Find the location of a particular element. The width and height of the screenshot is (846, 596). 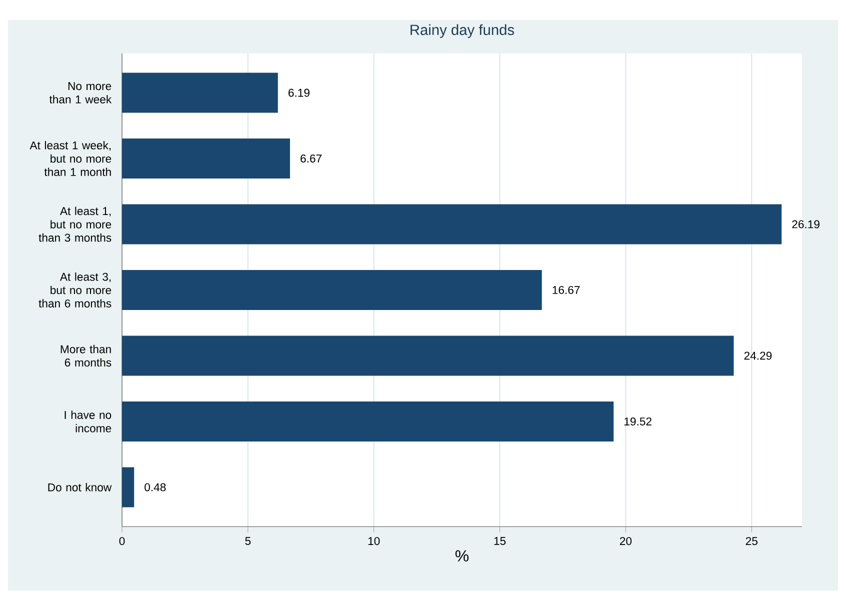

y-tick-label: I have no income is located at coordinates (88, 421).